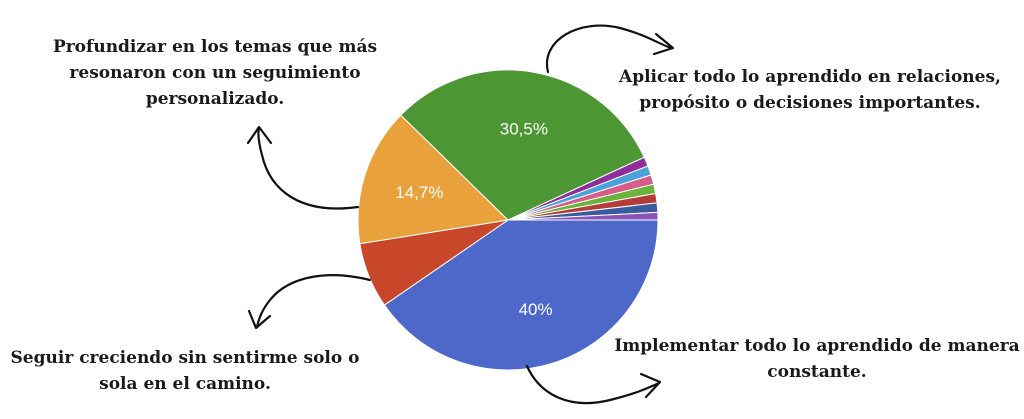 This screenshot has height=419, width=1024. Describe the element at coordinates (215, 99) in the screenshot. I see `callout-top-left-line-3: personalizado.` at that location.